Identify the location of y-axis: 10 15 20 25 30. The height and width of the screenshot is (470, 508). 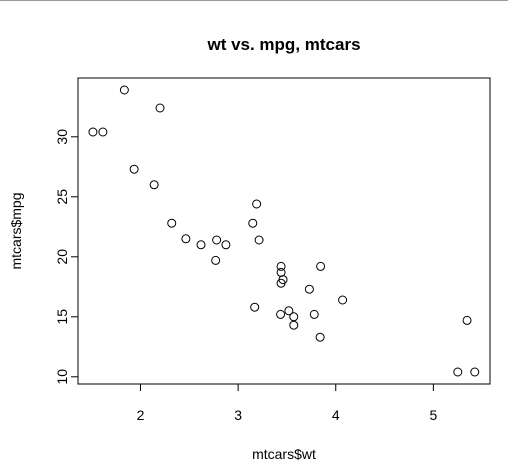
(66, 257).